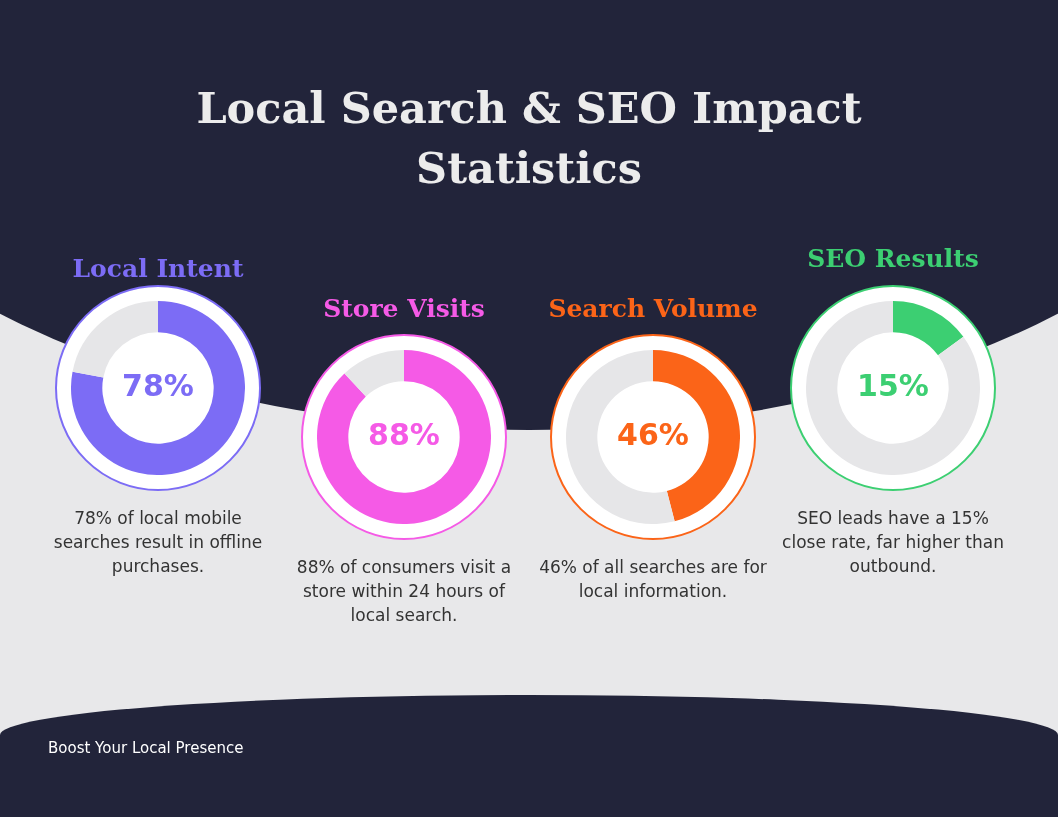  What do you see at coordinates (146, 748) in the screenshot?
I see `text: Boost Your Local Presence` at bounding box center [146, 748].